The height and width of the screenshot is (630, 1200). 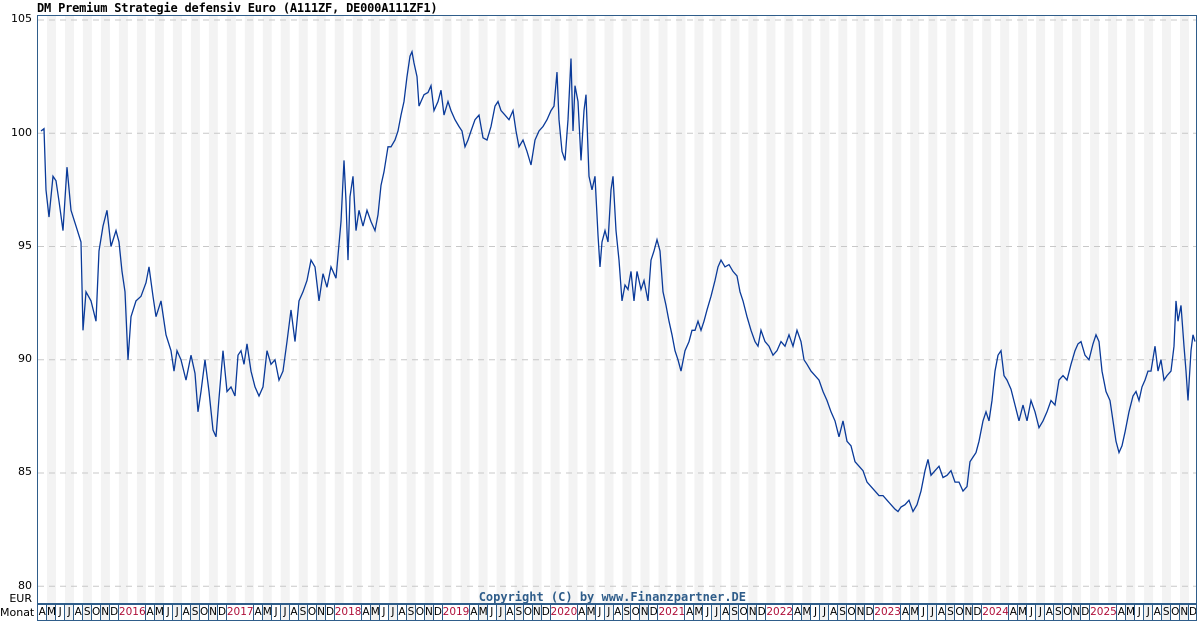 What do you see at coordinates (887, 612) in the screenshot?
I see `year-label: 2023` at bounding box center [887, 612].